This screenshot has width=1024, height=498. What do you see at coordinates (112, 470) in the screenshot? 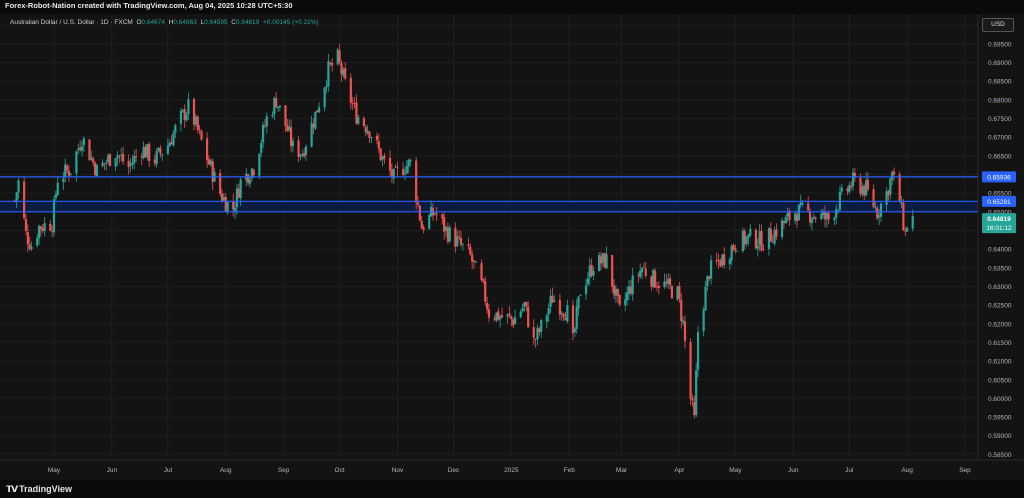
I see `x-tick-label-1: Jun` at bounding box center [112, 470].